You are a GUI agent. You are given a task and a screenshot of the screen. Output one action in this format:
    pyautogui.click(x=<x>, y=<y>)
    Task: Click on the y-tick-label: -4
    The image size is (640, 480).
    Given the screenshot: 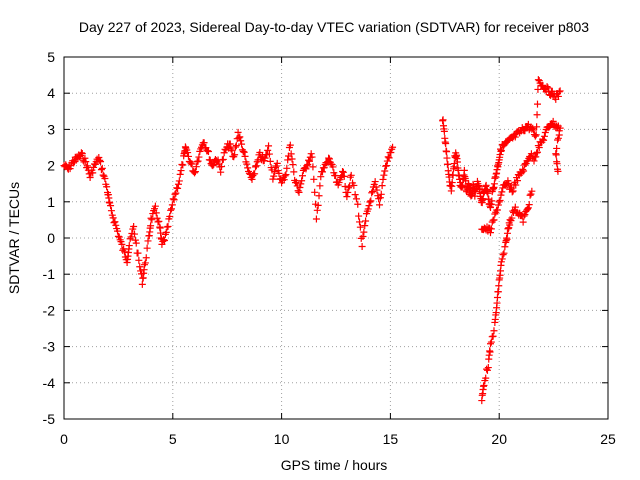 What is the action you would take?
    pyautogui.click(x=49, y=383)
    